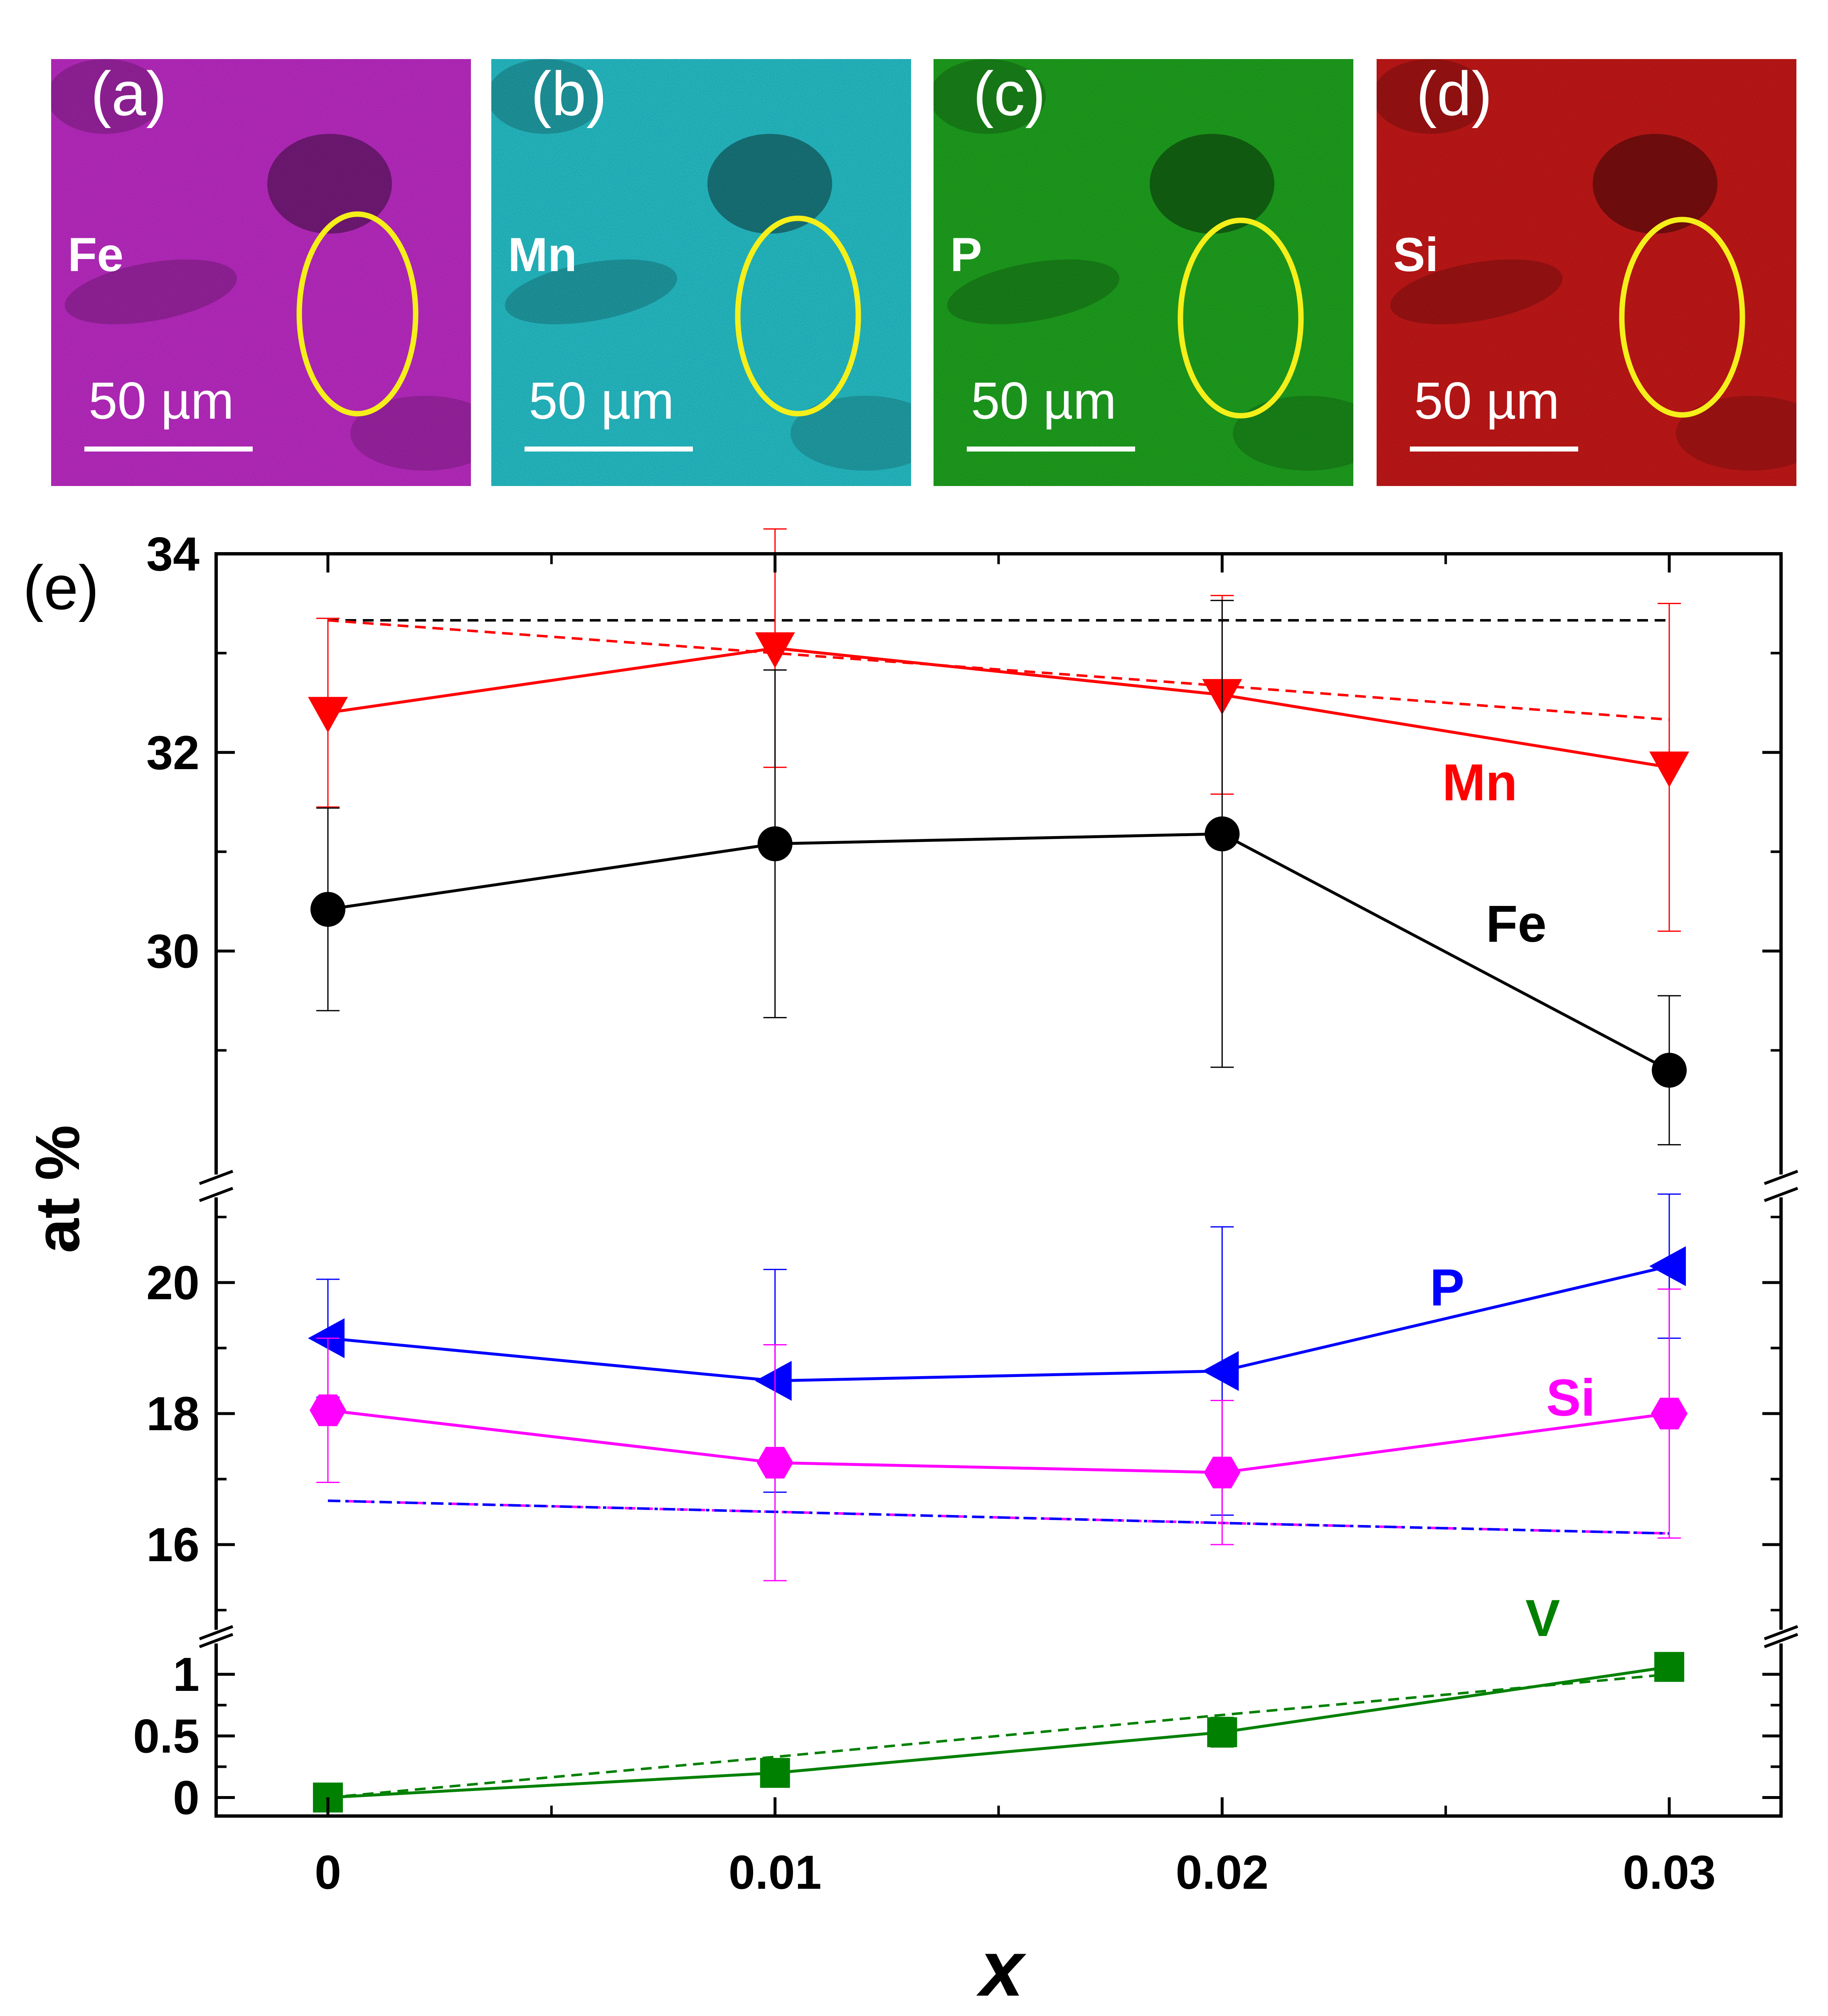  I want to click on element-label: Si, so click(1416, 254).